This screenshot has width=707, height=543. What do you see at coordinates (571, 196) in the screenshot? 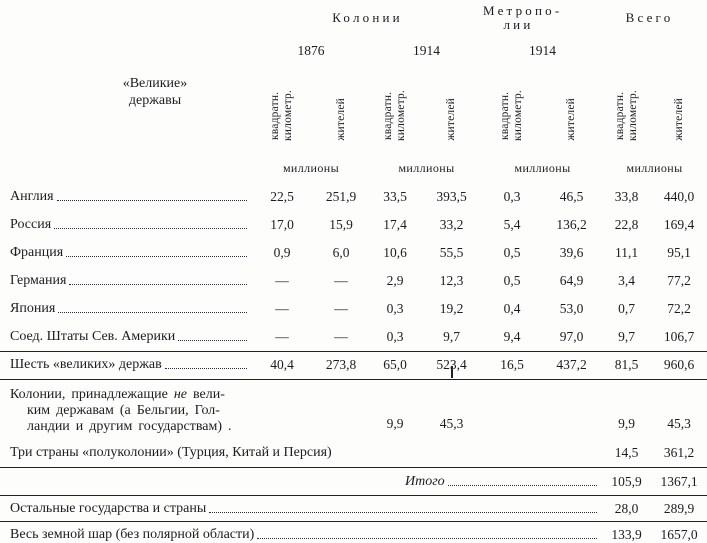
I see `value-cell: 46,5` at bounding box center [571, 196].